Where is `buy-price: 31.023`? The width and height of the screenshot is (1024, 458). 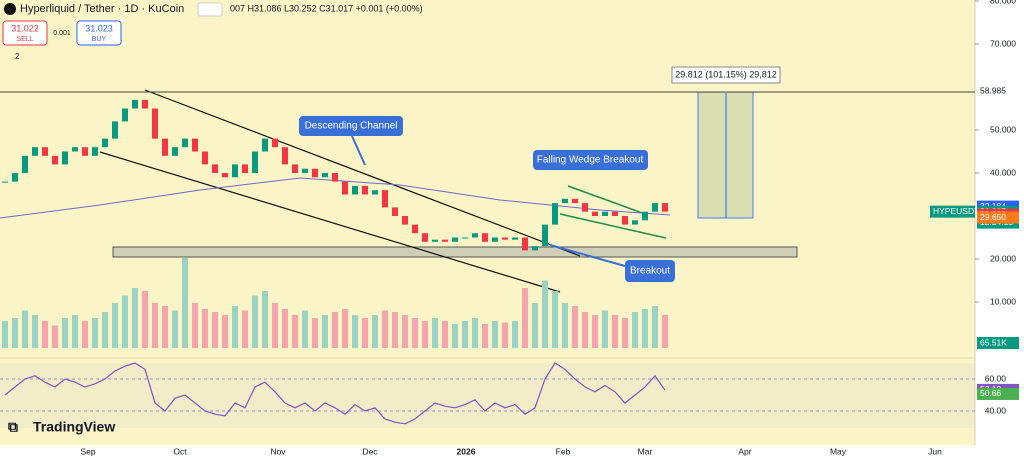
buy-price: 31.023 is located at coordinates (99, 28).